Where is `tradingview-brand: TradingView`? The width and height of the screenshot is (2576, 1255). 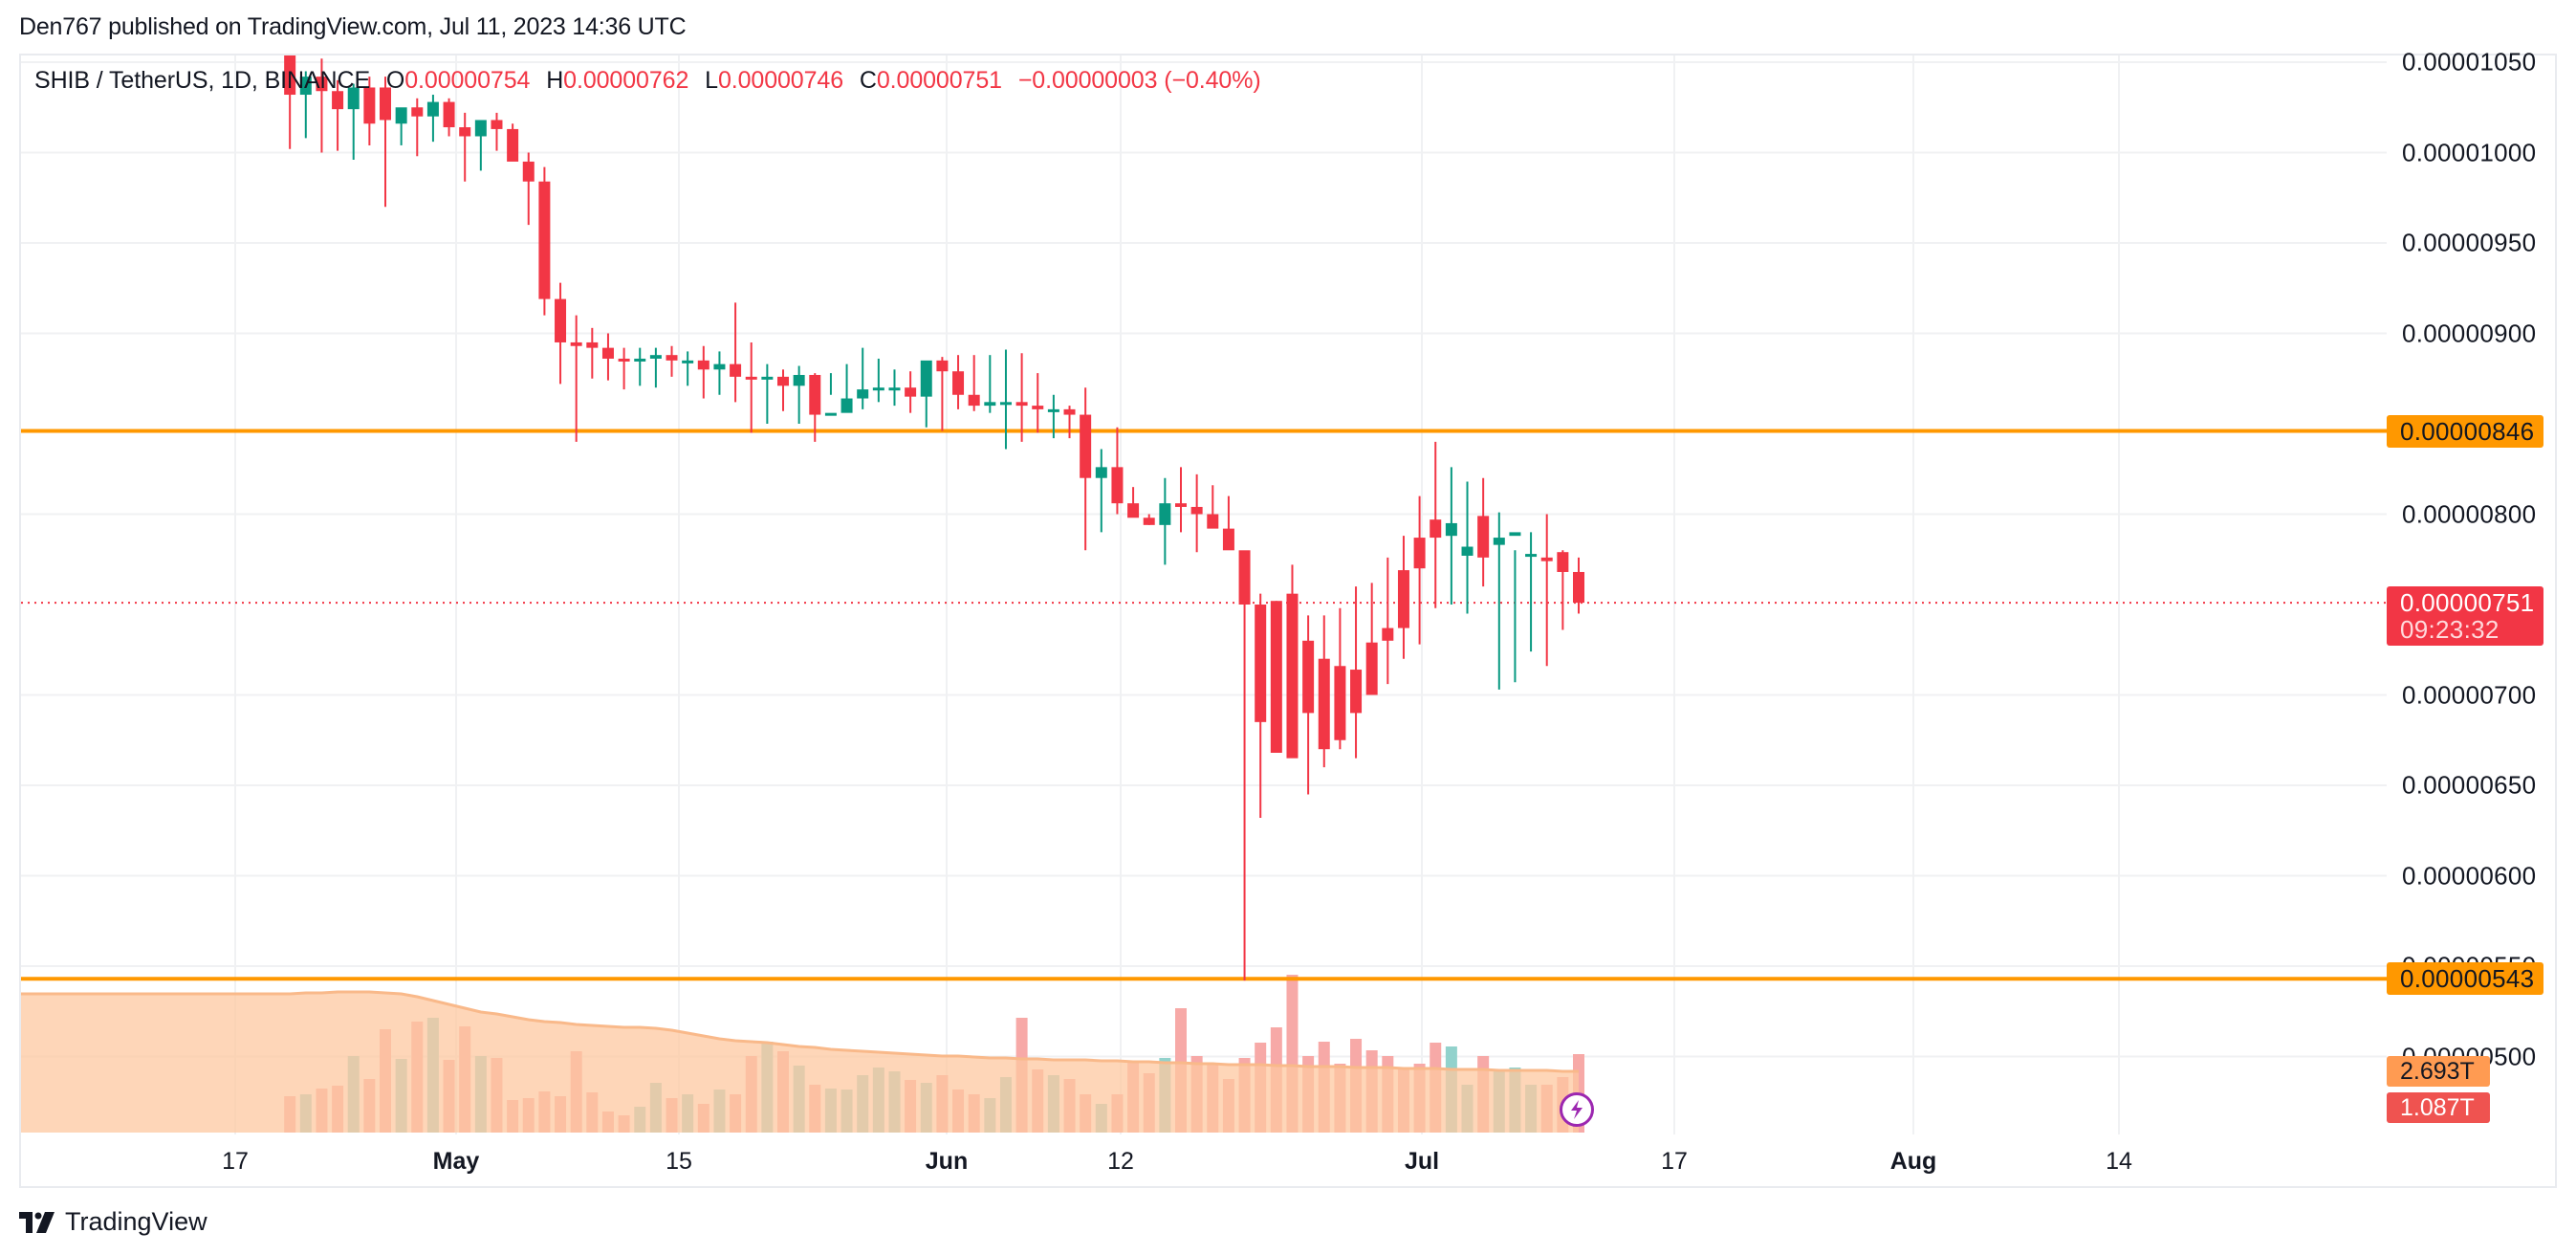 tradingview-brand: TradingView is located at coordinates (113, 1222).